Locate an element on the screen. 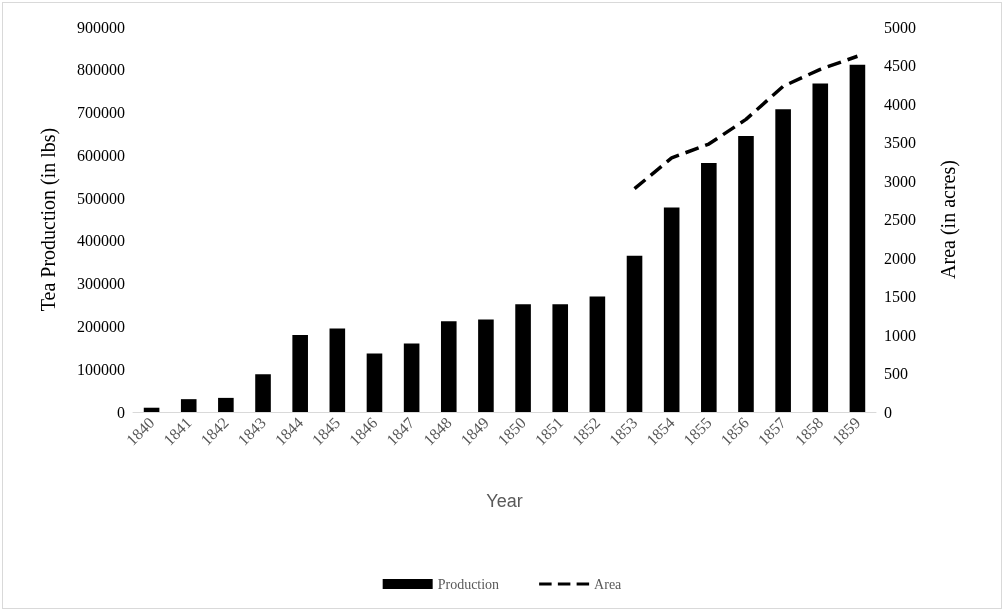 The image size is (1006, 613). y-tick-label: 200000 is located at coordinates (101, 326).